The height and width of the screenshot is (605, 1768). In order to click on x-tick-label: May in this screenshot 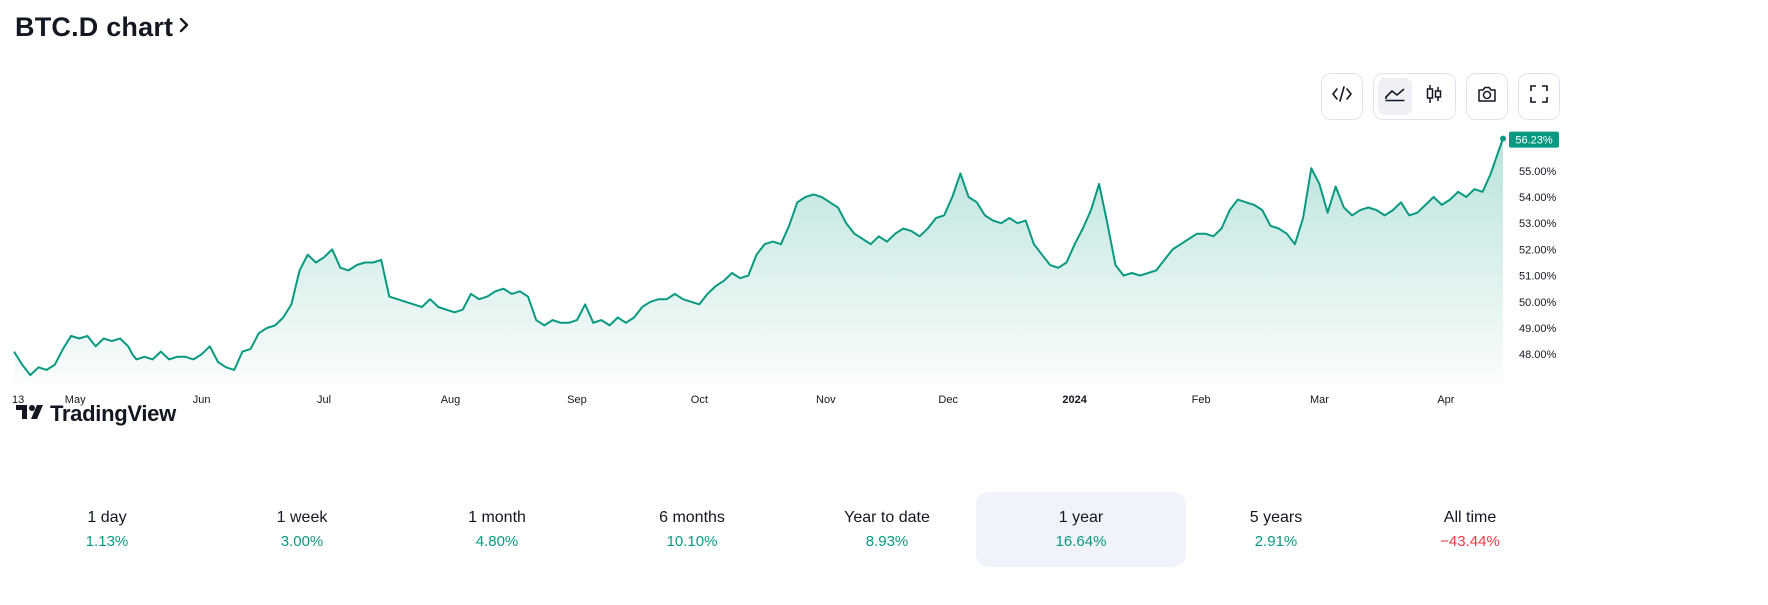, I will do `click(75, 400)`.